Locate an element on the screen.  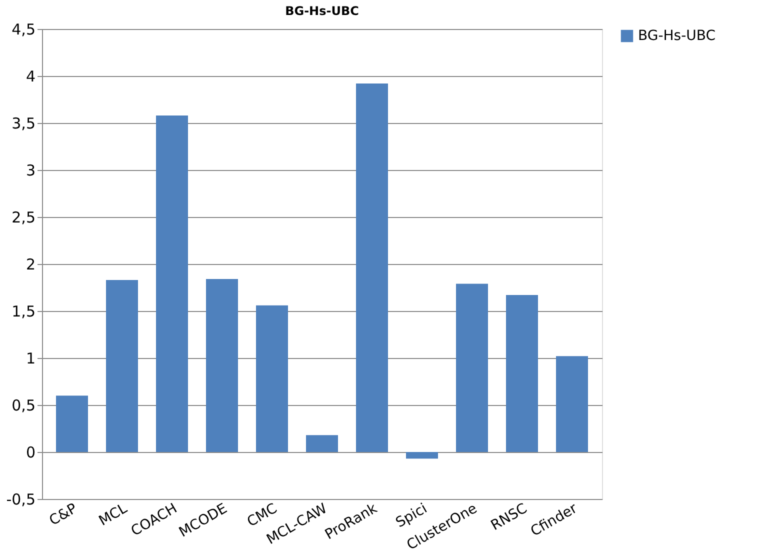
y-tick-label: 2,5 is located at coordinates (24, 217).